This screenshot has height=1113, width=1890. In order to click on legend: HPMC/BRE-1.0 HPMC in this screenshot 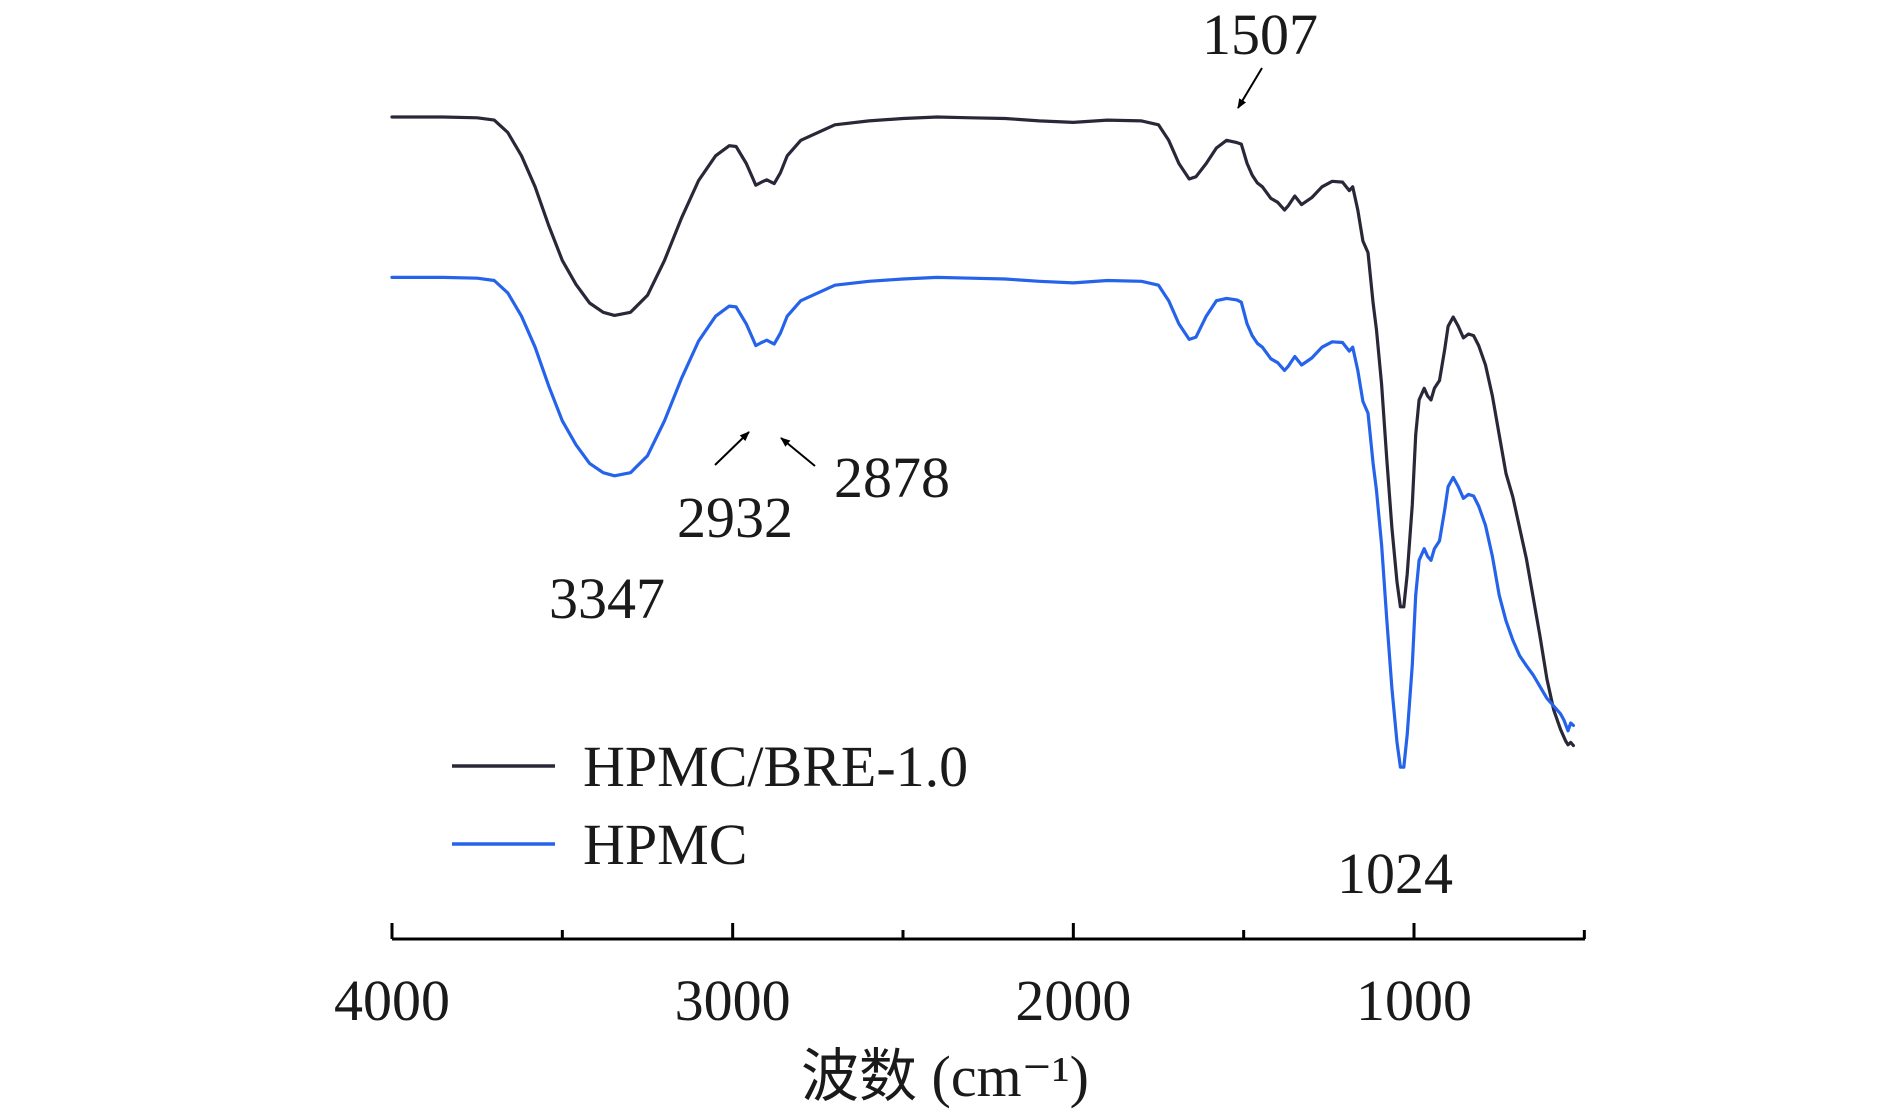, I will do `click(710, 805)`.